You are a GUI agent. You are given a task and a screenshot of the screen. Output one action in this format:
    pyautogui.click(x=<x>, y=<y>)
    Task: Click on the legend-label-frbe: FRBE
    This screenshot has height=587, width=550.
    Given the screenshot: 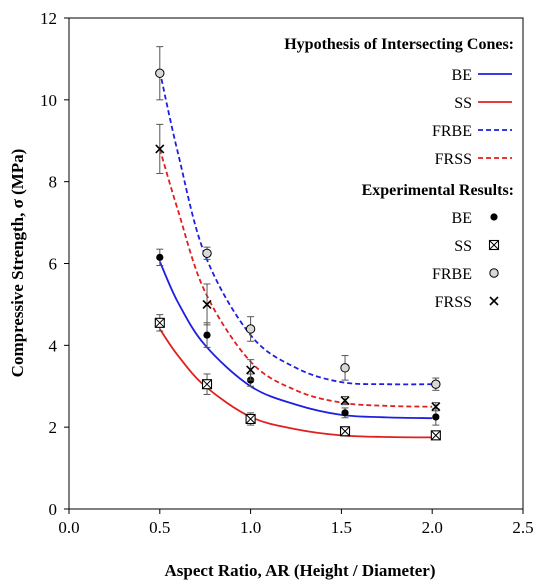 What is the action you would take?
    pyautogui.click(x=452, y=131)
    